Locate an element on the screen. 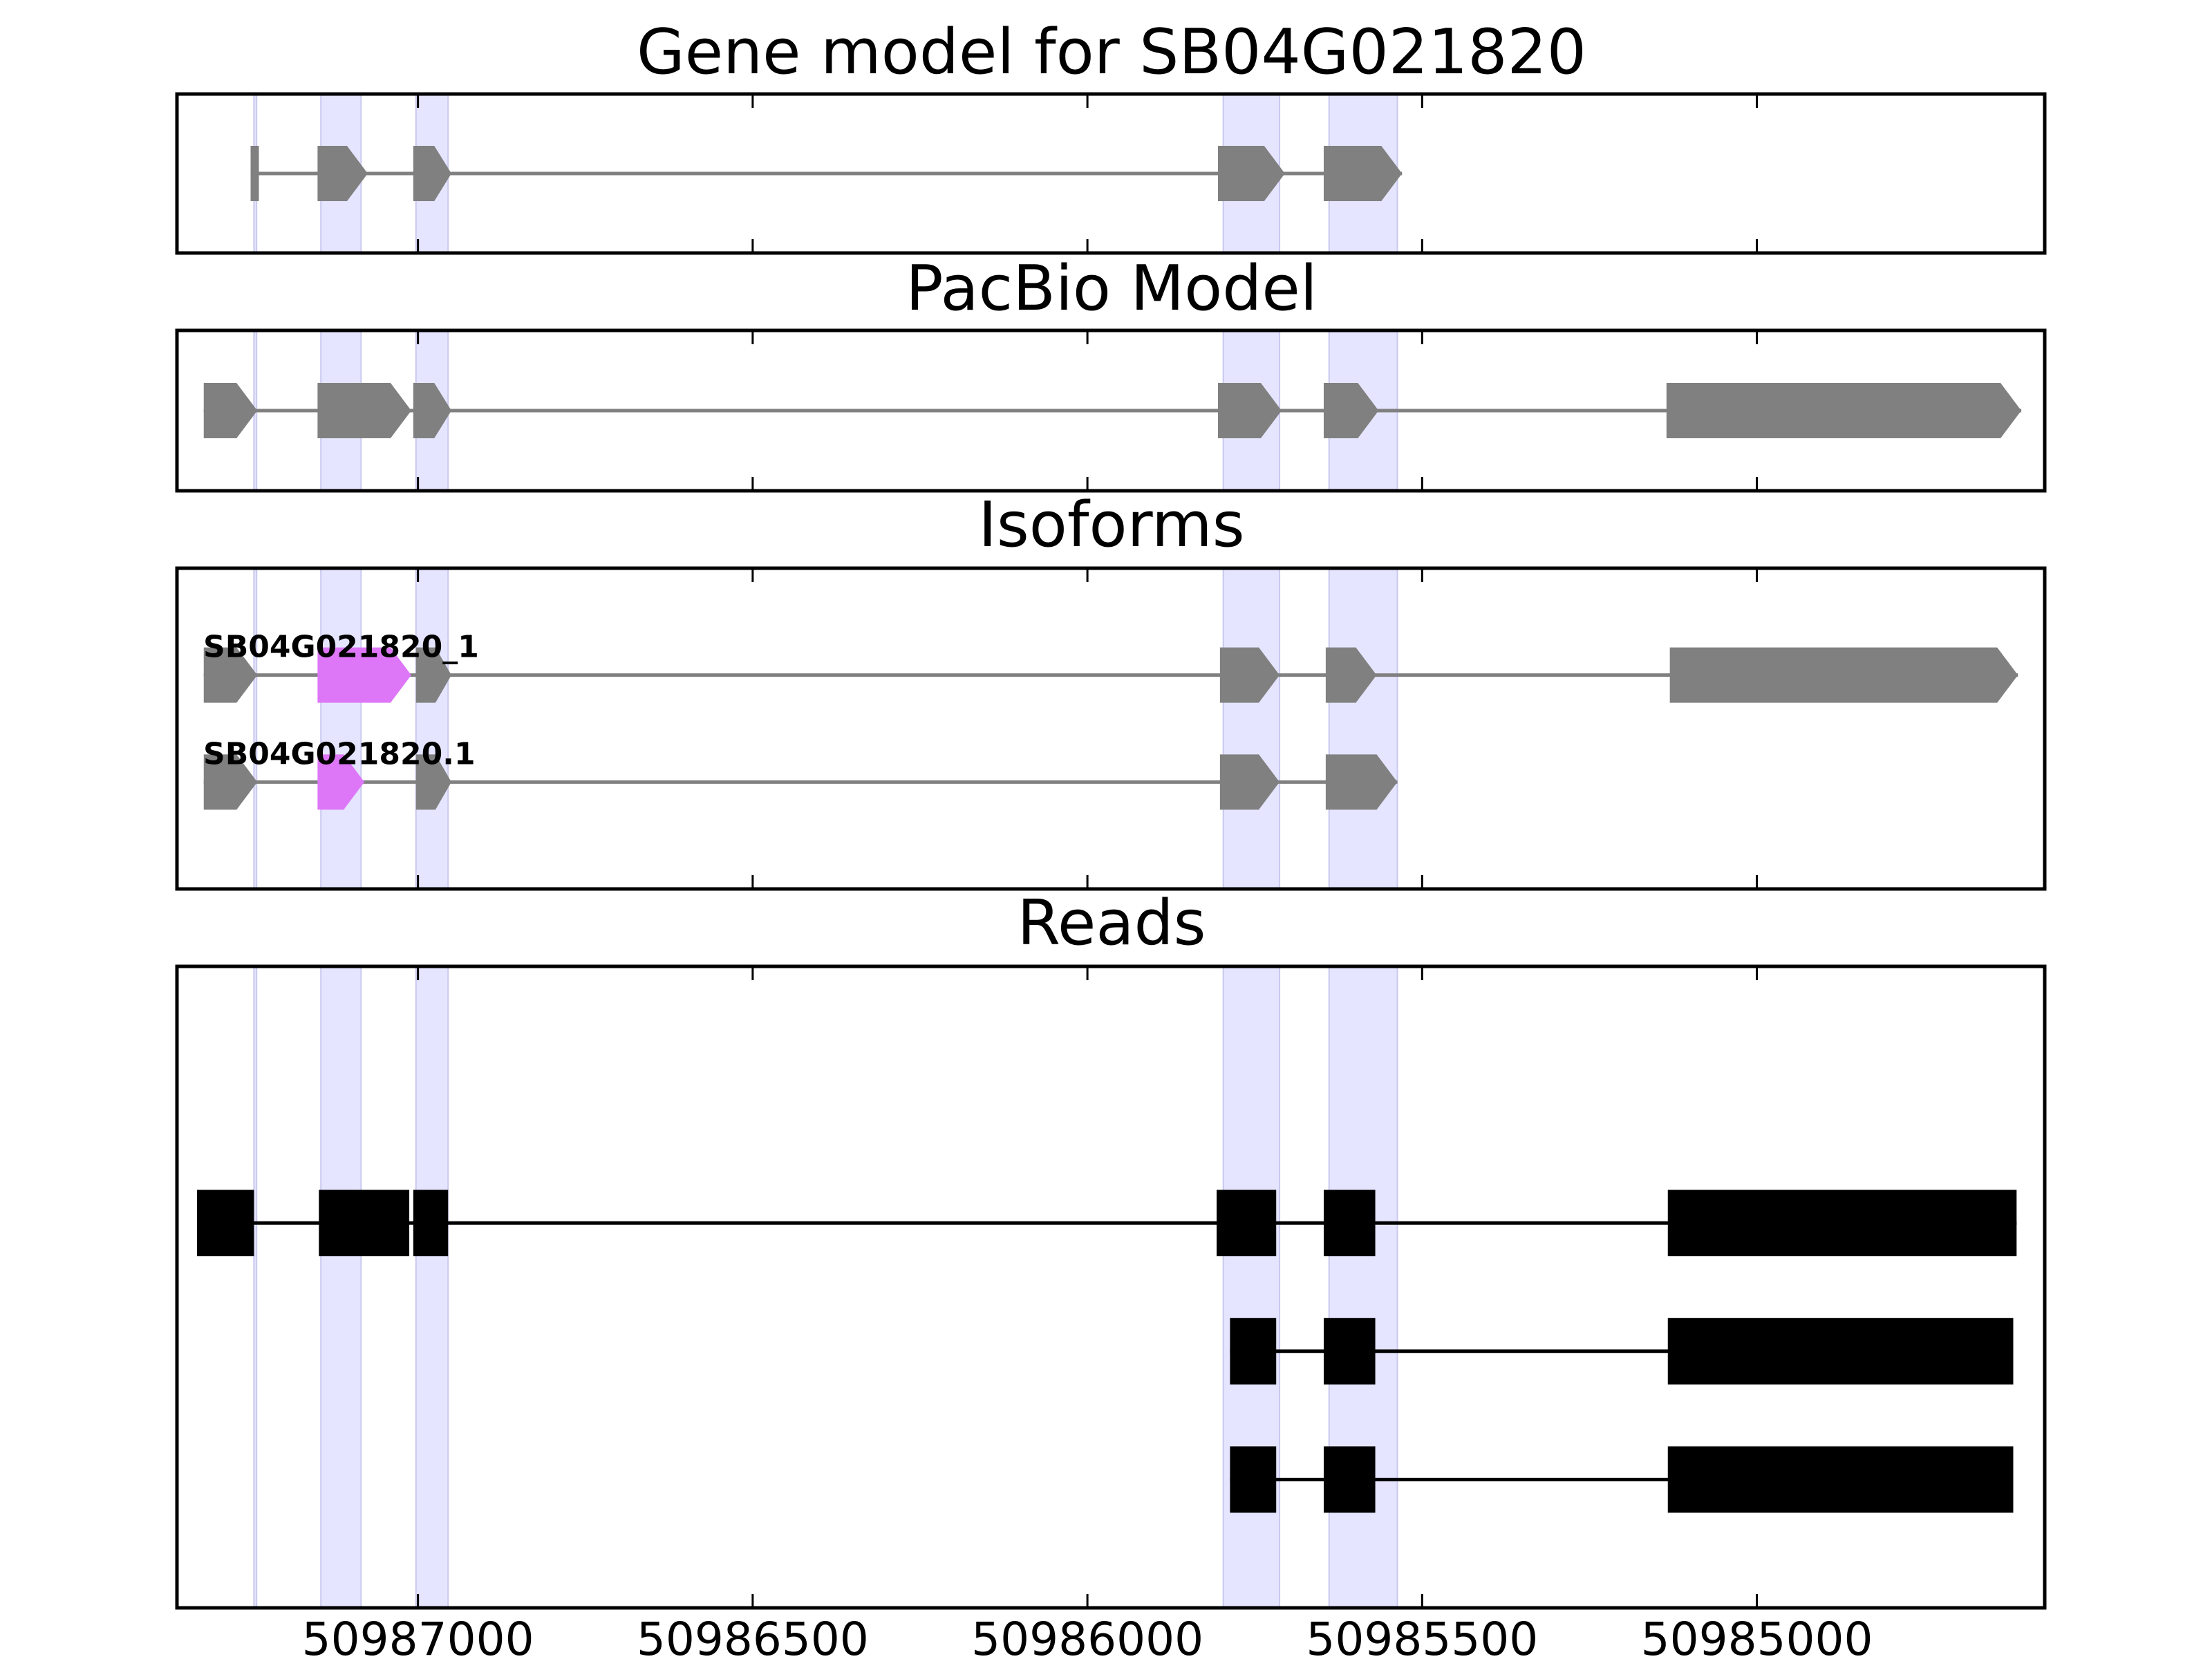 The width and height of the screenshot is (2212, 1659). gene-model-title: Gene model for SB04G021820 is located at coordinates (1111, 52).